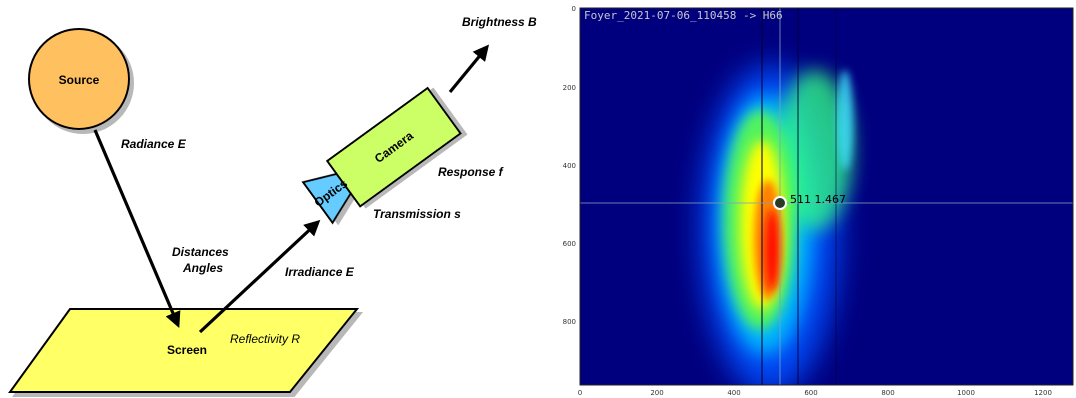 The image size is (1076, 398). I want to click on x-tick-label: 0, so click(580, 393).